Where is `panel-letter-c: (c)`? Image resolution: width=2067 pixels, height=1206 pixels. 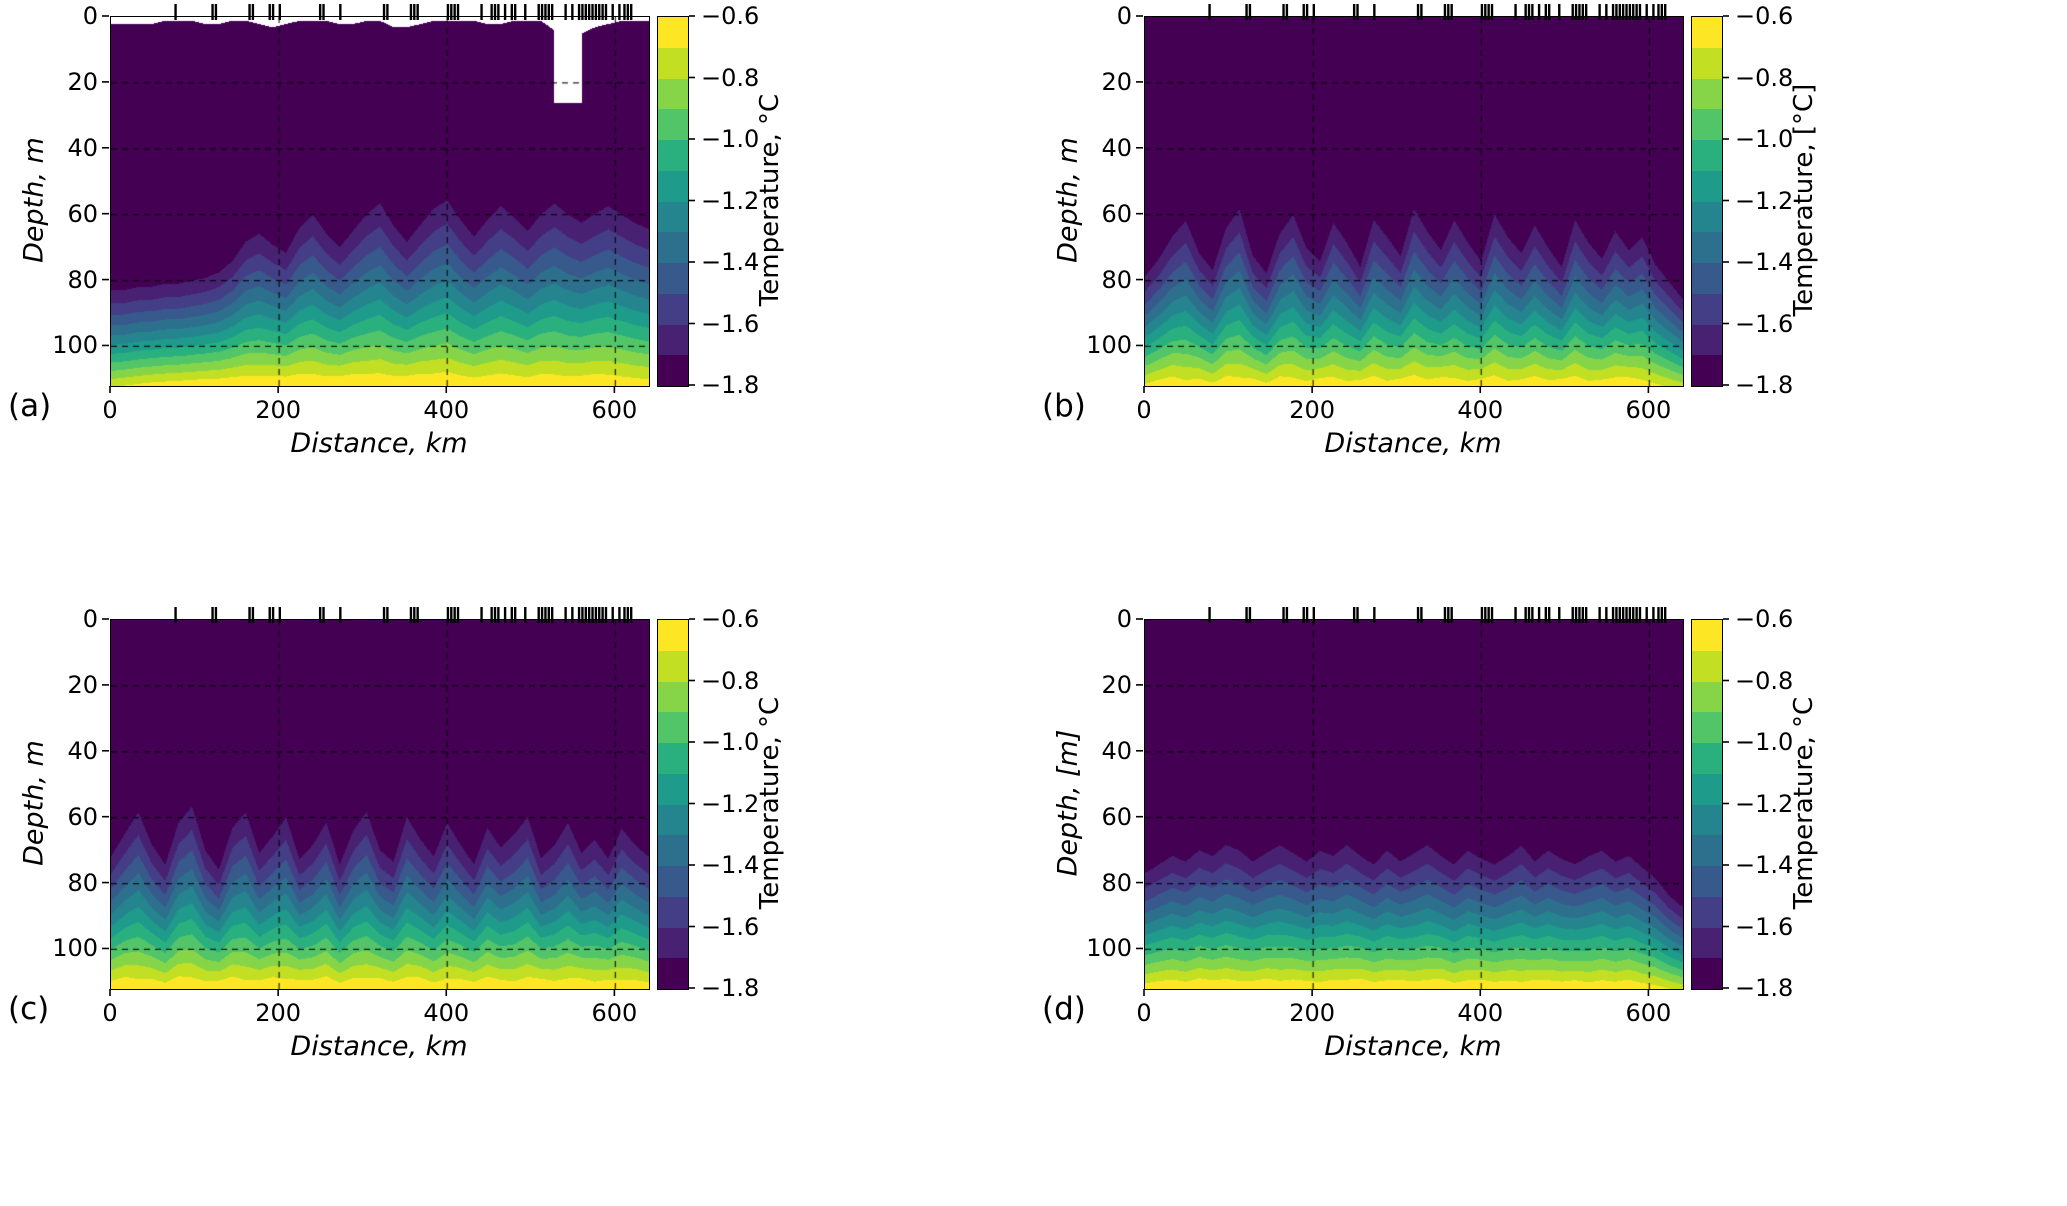
panel-letter-c: (c) is located at coordinates (29, 1009).